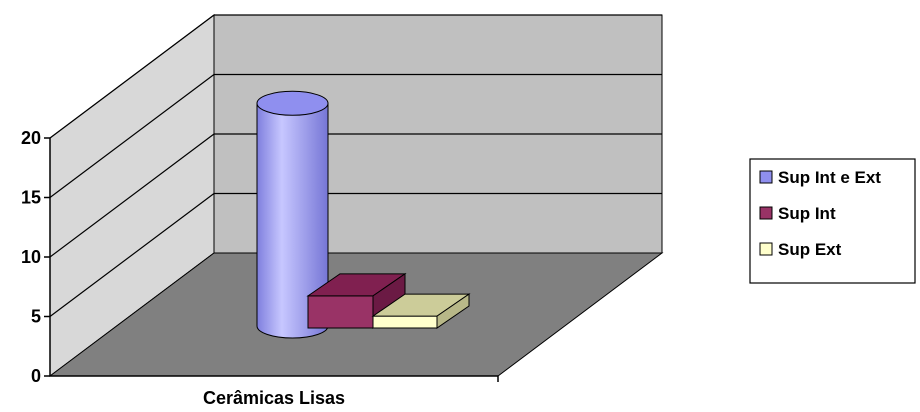  What do you see at coordinates (292, 220) in the screenshot?
I see `cylinder-body` at bounding box center [292, 220].